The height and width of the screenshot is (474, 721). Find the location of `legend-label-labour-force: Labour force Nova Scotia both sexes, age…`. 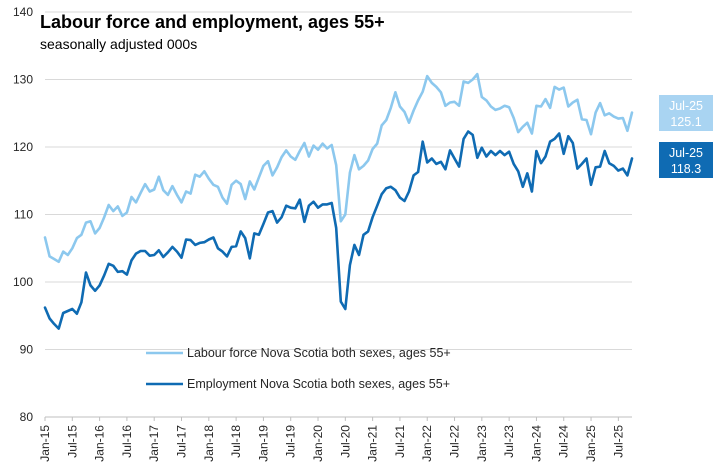

legend-label-labour-force: Labour force Nova Scotia both sexes, age… is located at coordinates (319, 353).